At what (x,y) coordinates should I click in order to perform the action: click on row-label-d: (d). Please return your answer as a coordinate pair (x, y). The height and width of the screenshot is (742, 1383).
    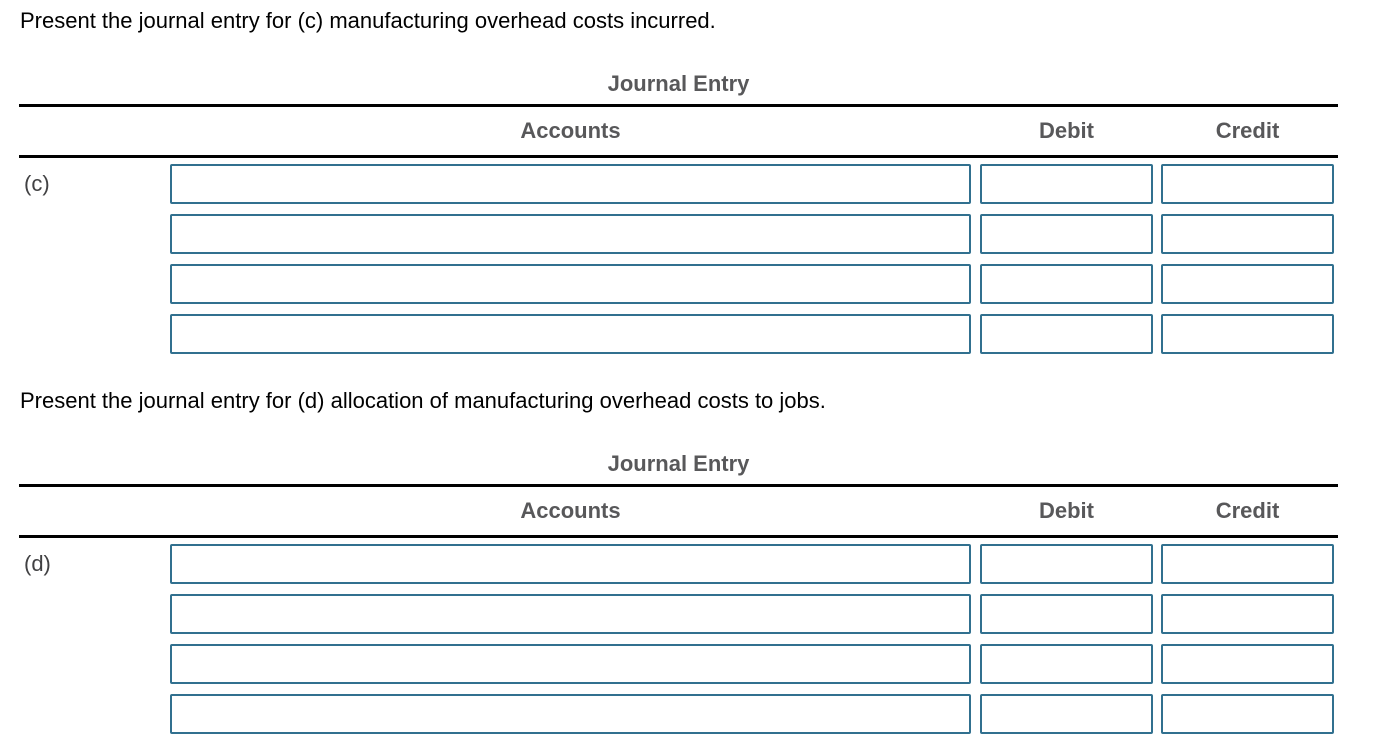
    Looking at the image, I should click on (37, 563).